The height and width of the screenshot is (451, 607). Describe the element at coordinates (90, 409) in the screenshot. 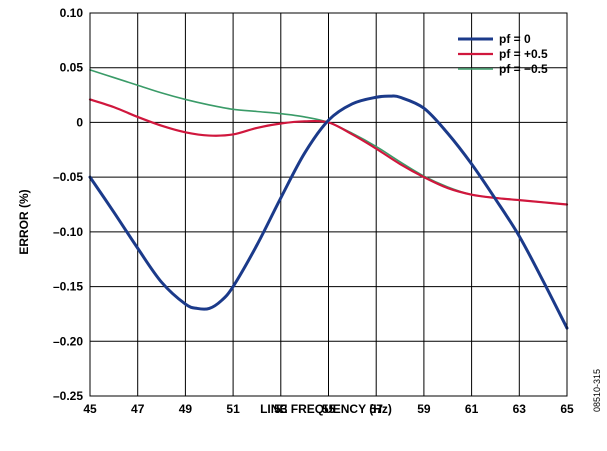

I see `x-tick-label: 45` at that location.